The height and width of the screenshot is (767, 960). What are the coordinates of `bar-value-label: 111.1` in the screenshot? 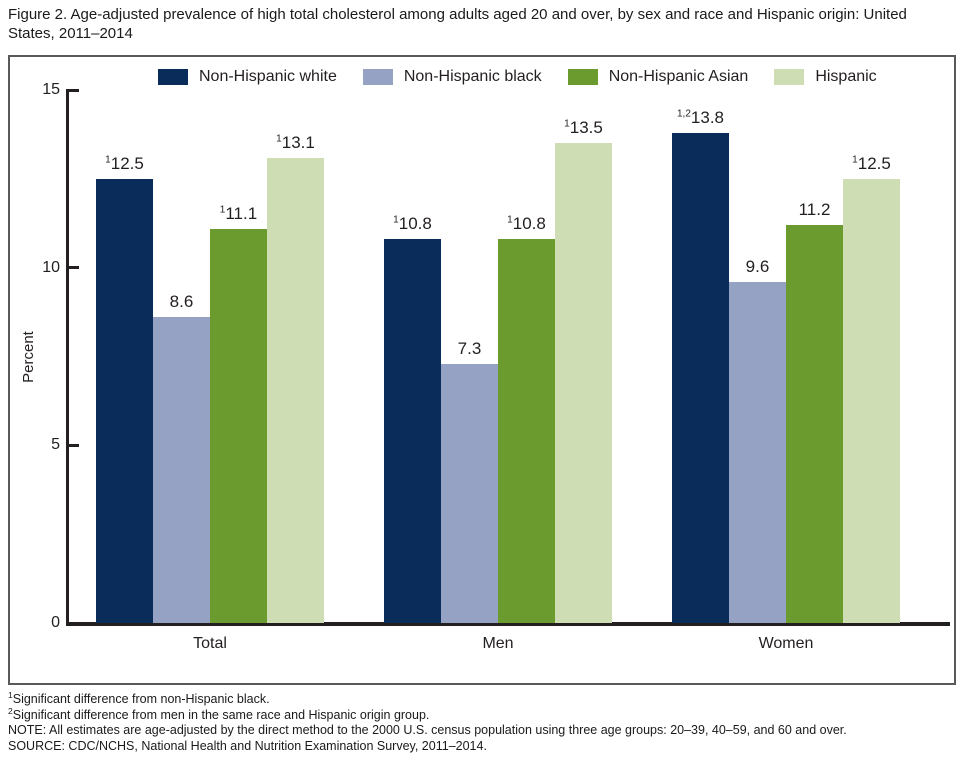 It's located at (238, 214).